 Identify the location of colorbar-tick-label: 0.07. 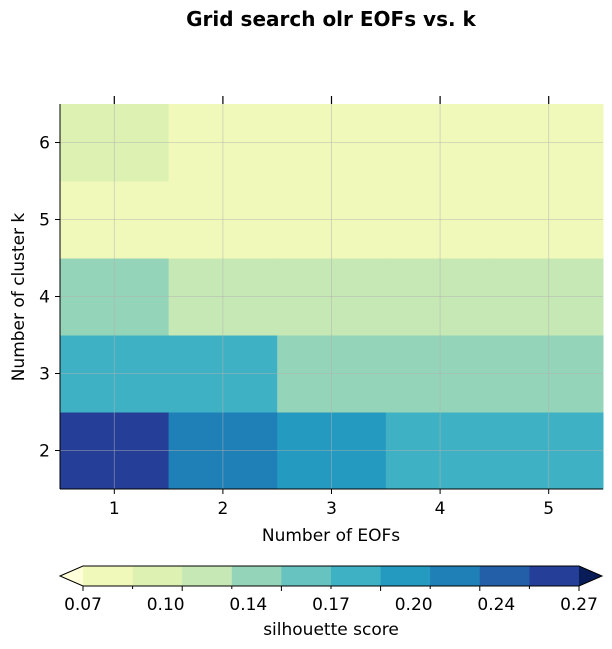
(83, 605).